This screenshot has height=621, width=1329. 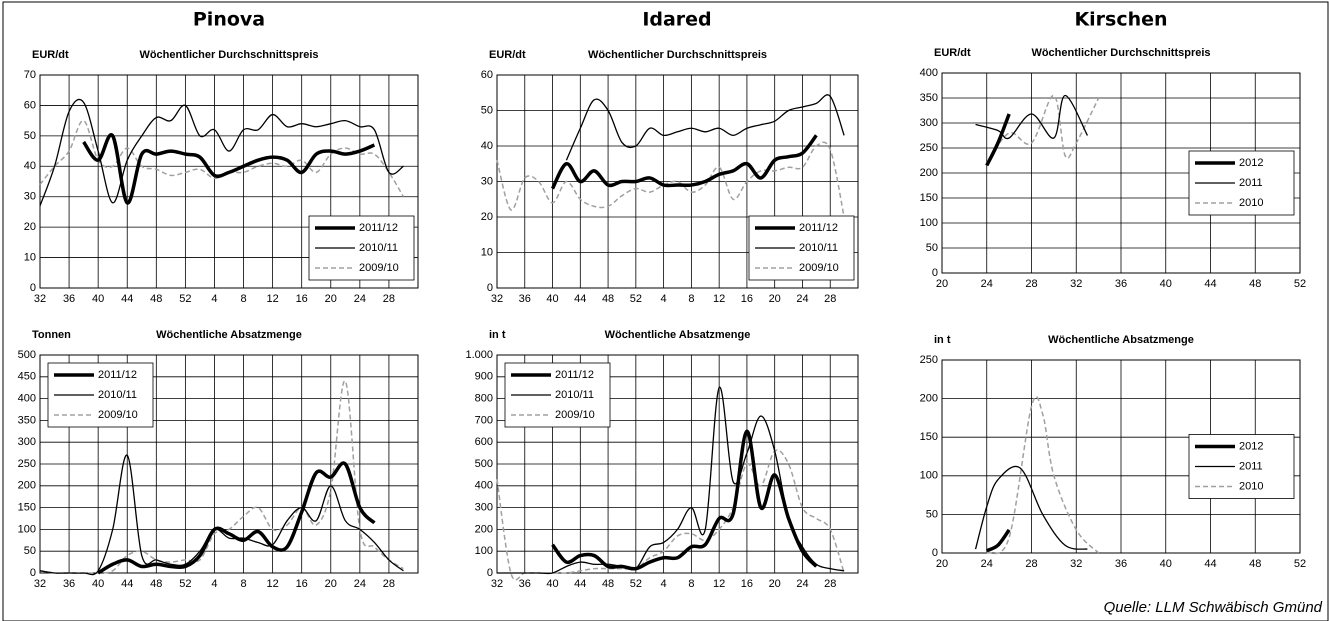 I want to click on y-tick-label: 800, so click(x=484, y=399).